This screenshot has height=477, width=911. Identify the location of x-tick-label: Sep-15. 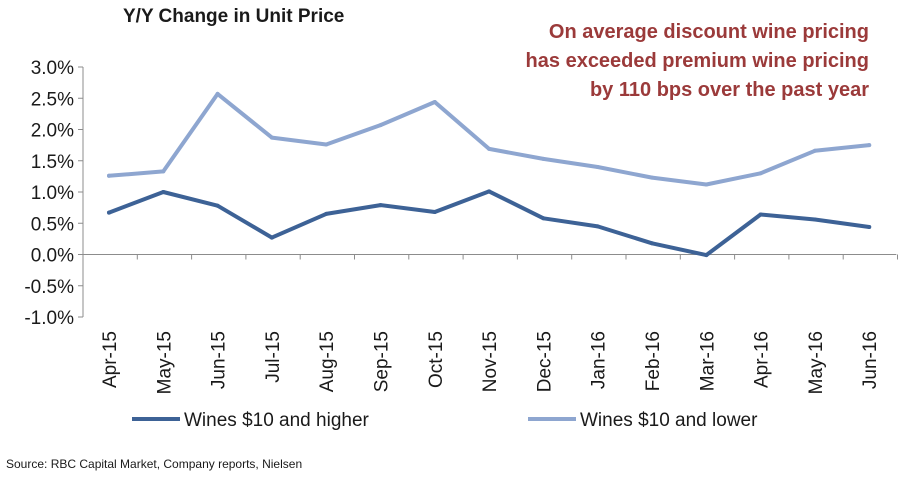
(382, 361).